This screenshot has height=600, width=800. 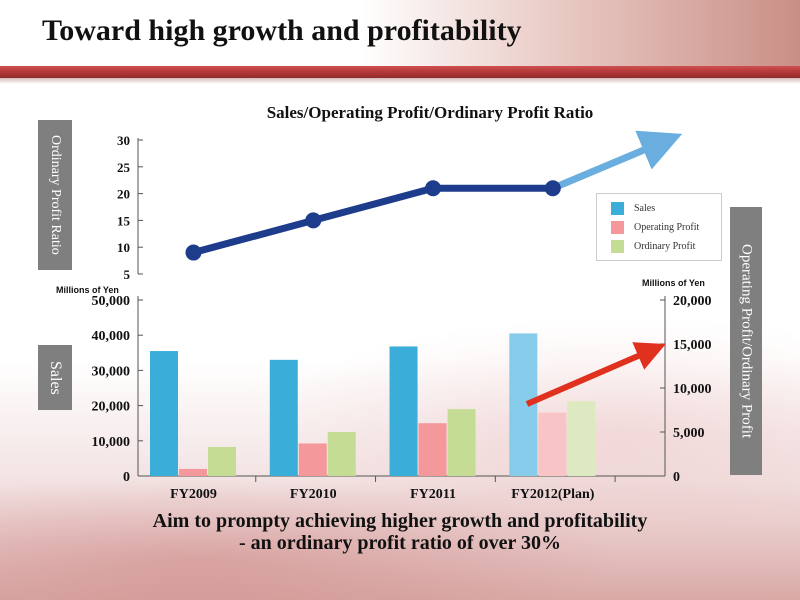 I want to click on legend: Sales Operating Profit Ordinary Profit, so click(x=659, y=227).